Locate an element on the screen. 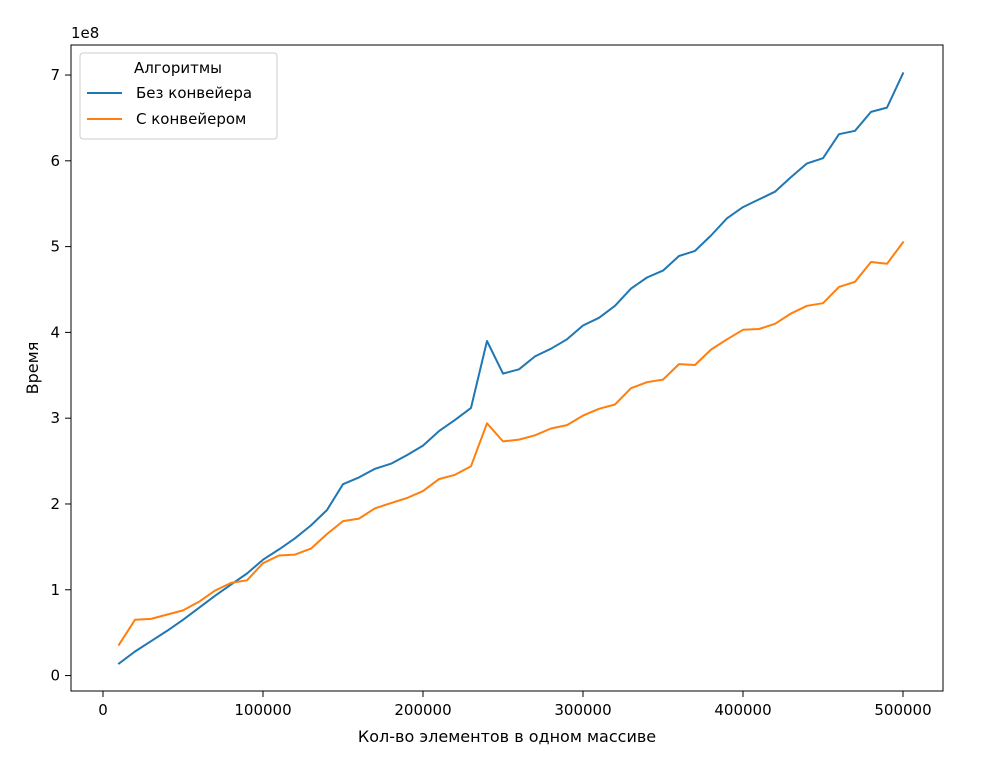 This screenshot has width=988, height=768. y-axis: 0 1 2 3 4 5 6 7 is located at coordinates (60, 375).